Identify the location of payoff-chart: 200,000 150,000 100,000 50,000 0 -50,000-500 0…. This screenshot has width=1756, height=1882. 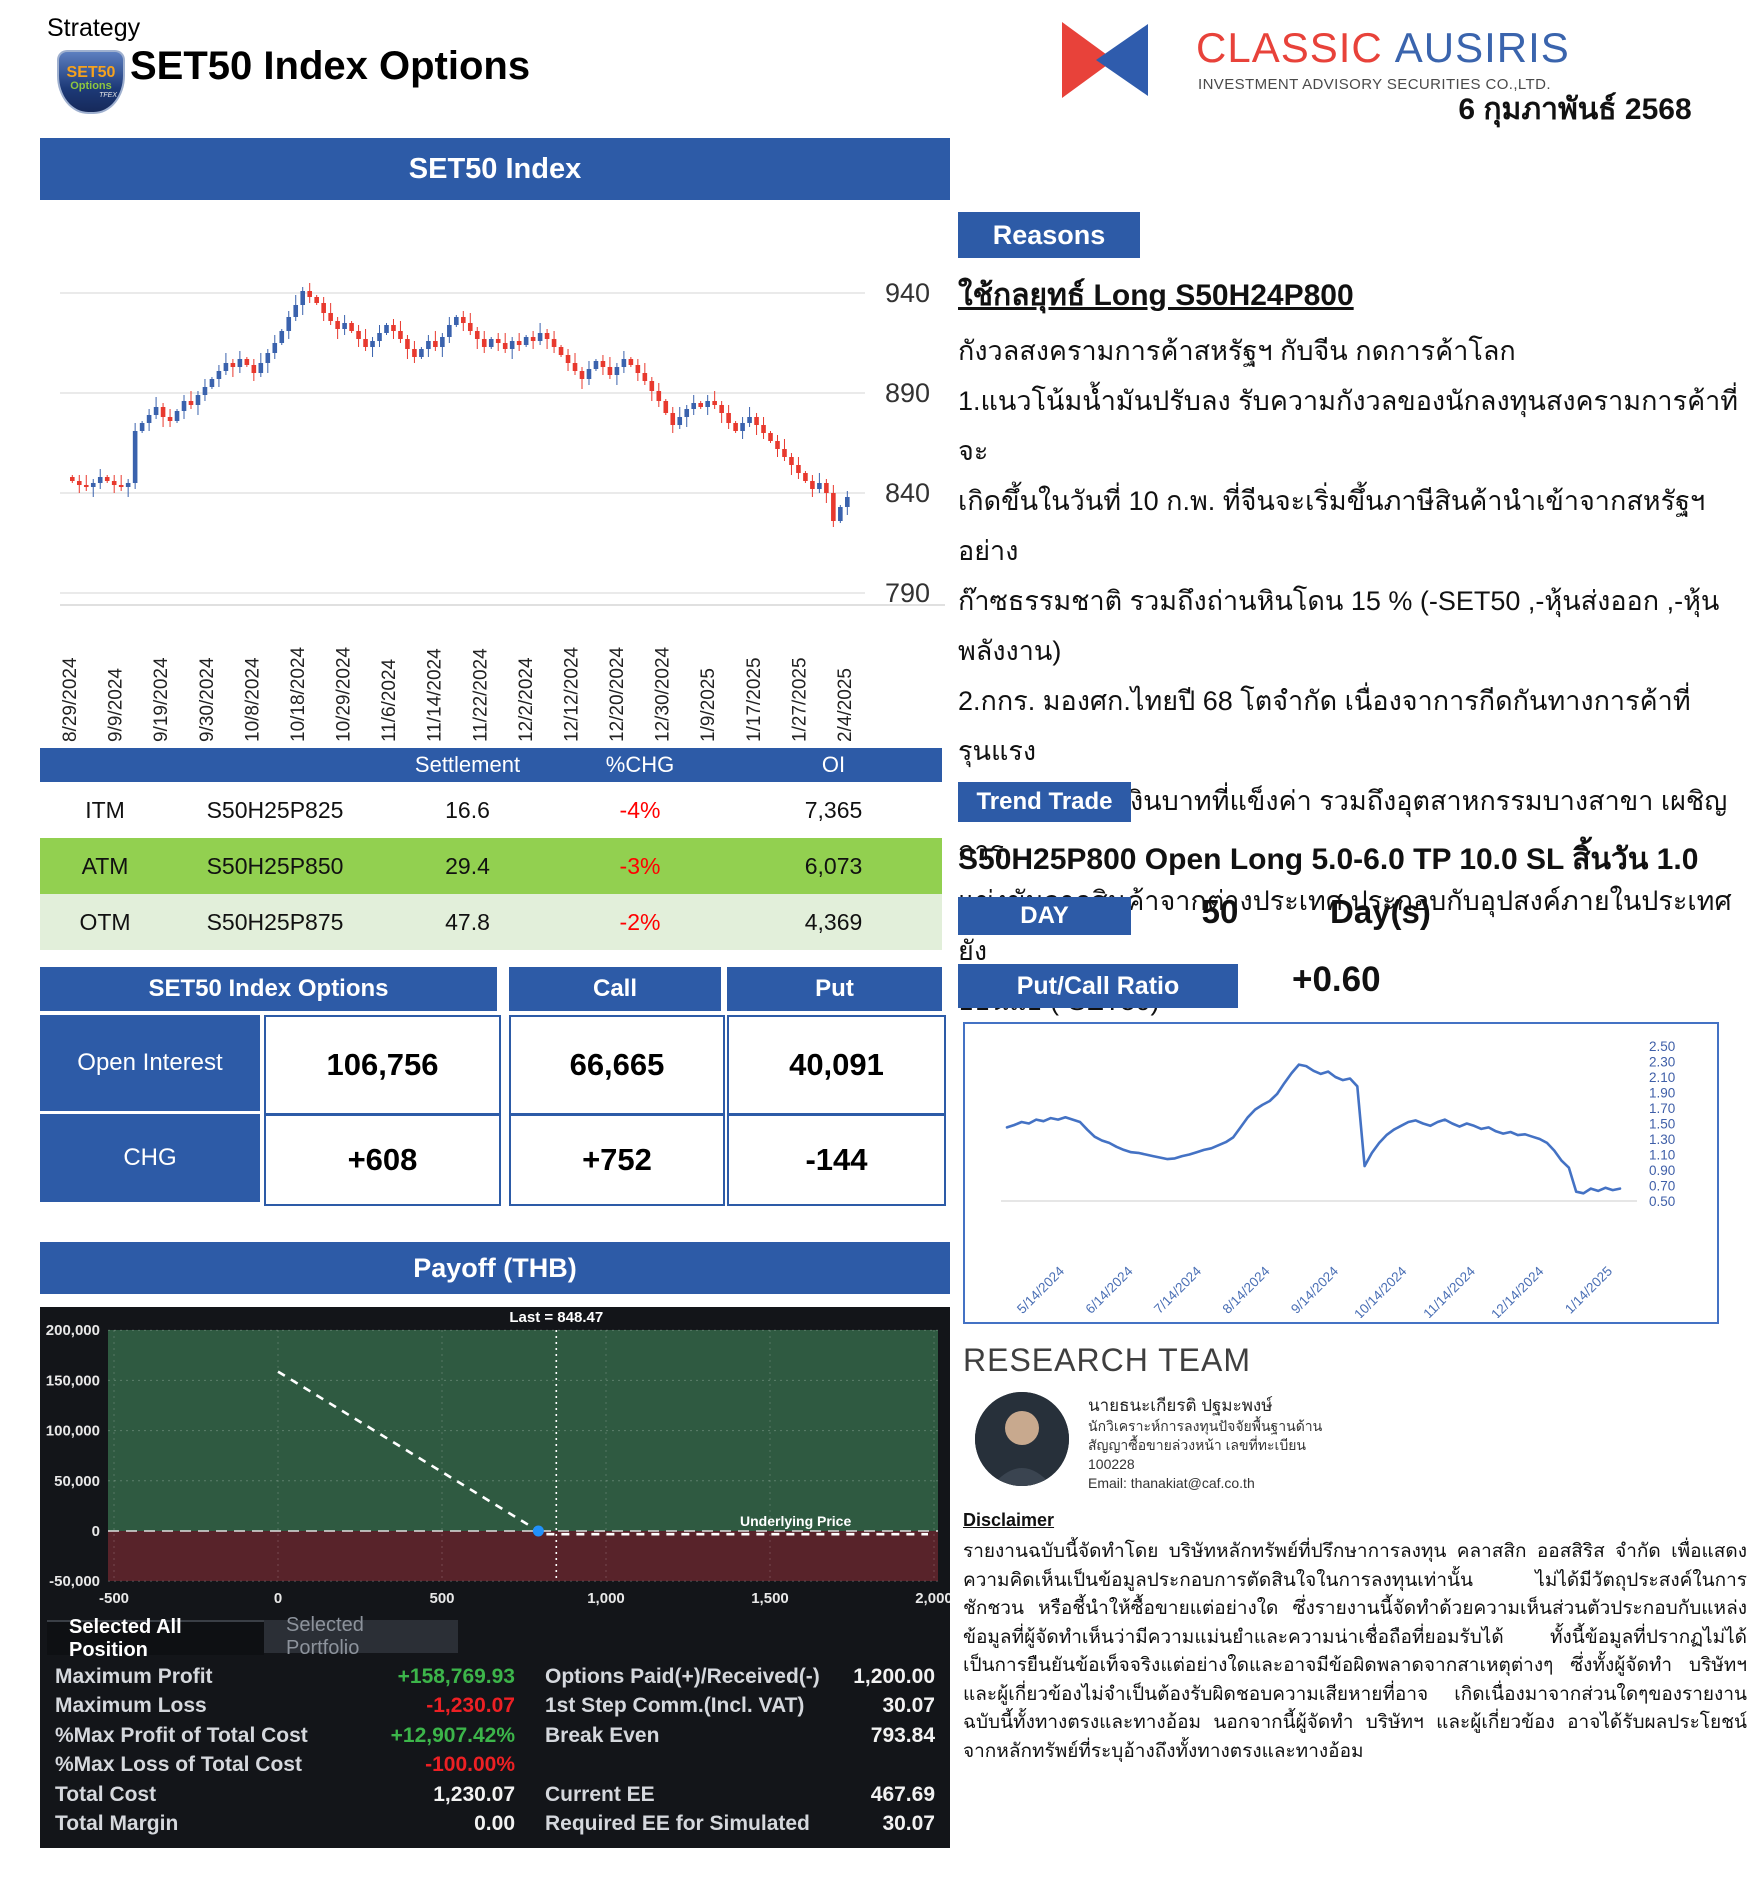
(499, 1458).